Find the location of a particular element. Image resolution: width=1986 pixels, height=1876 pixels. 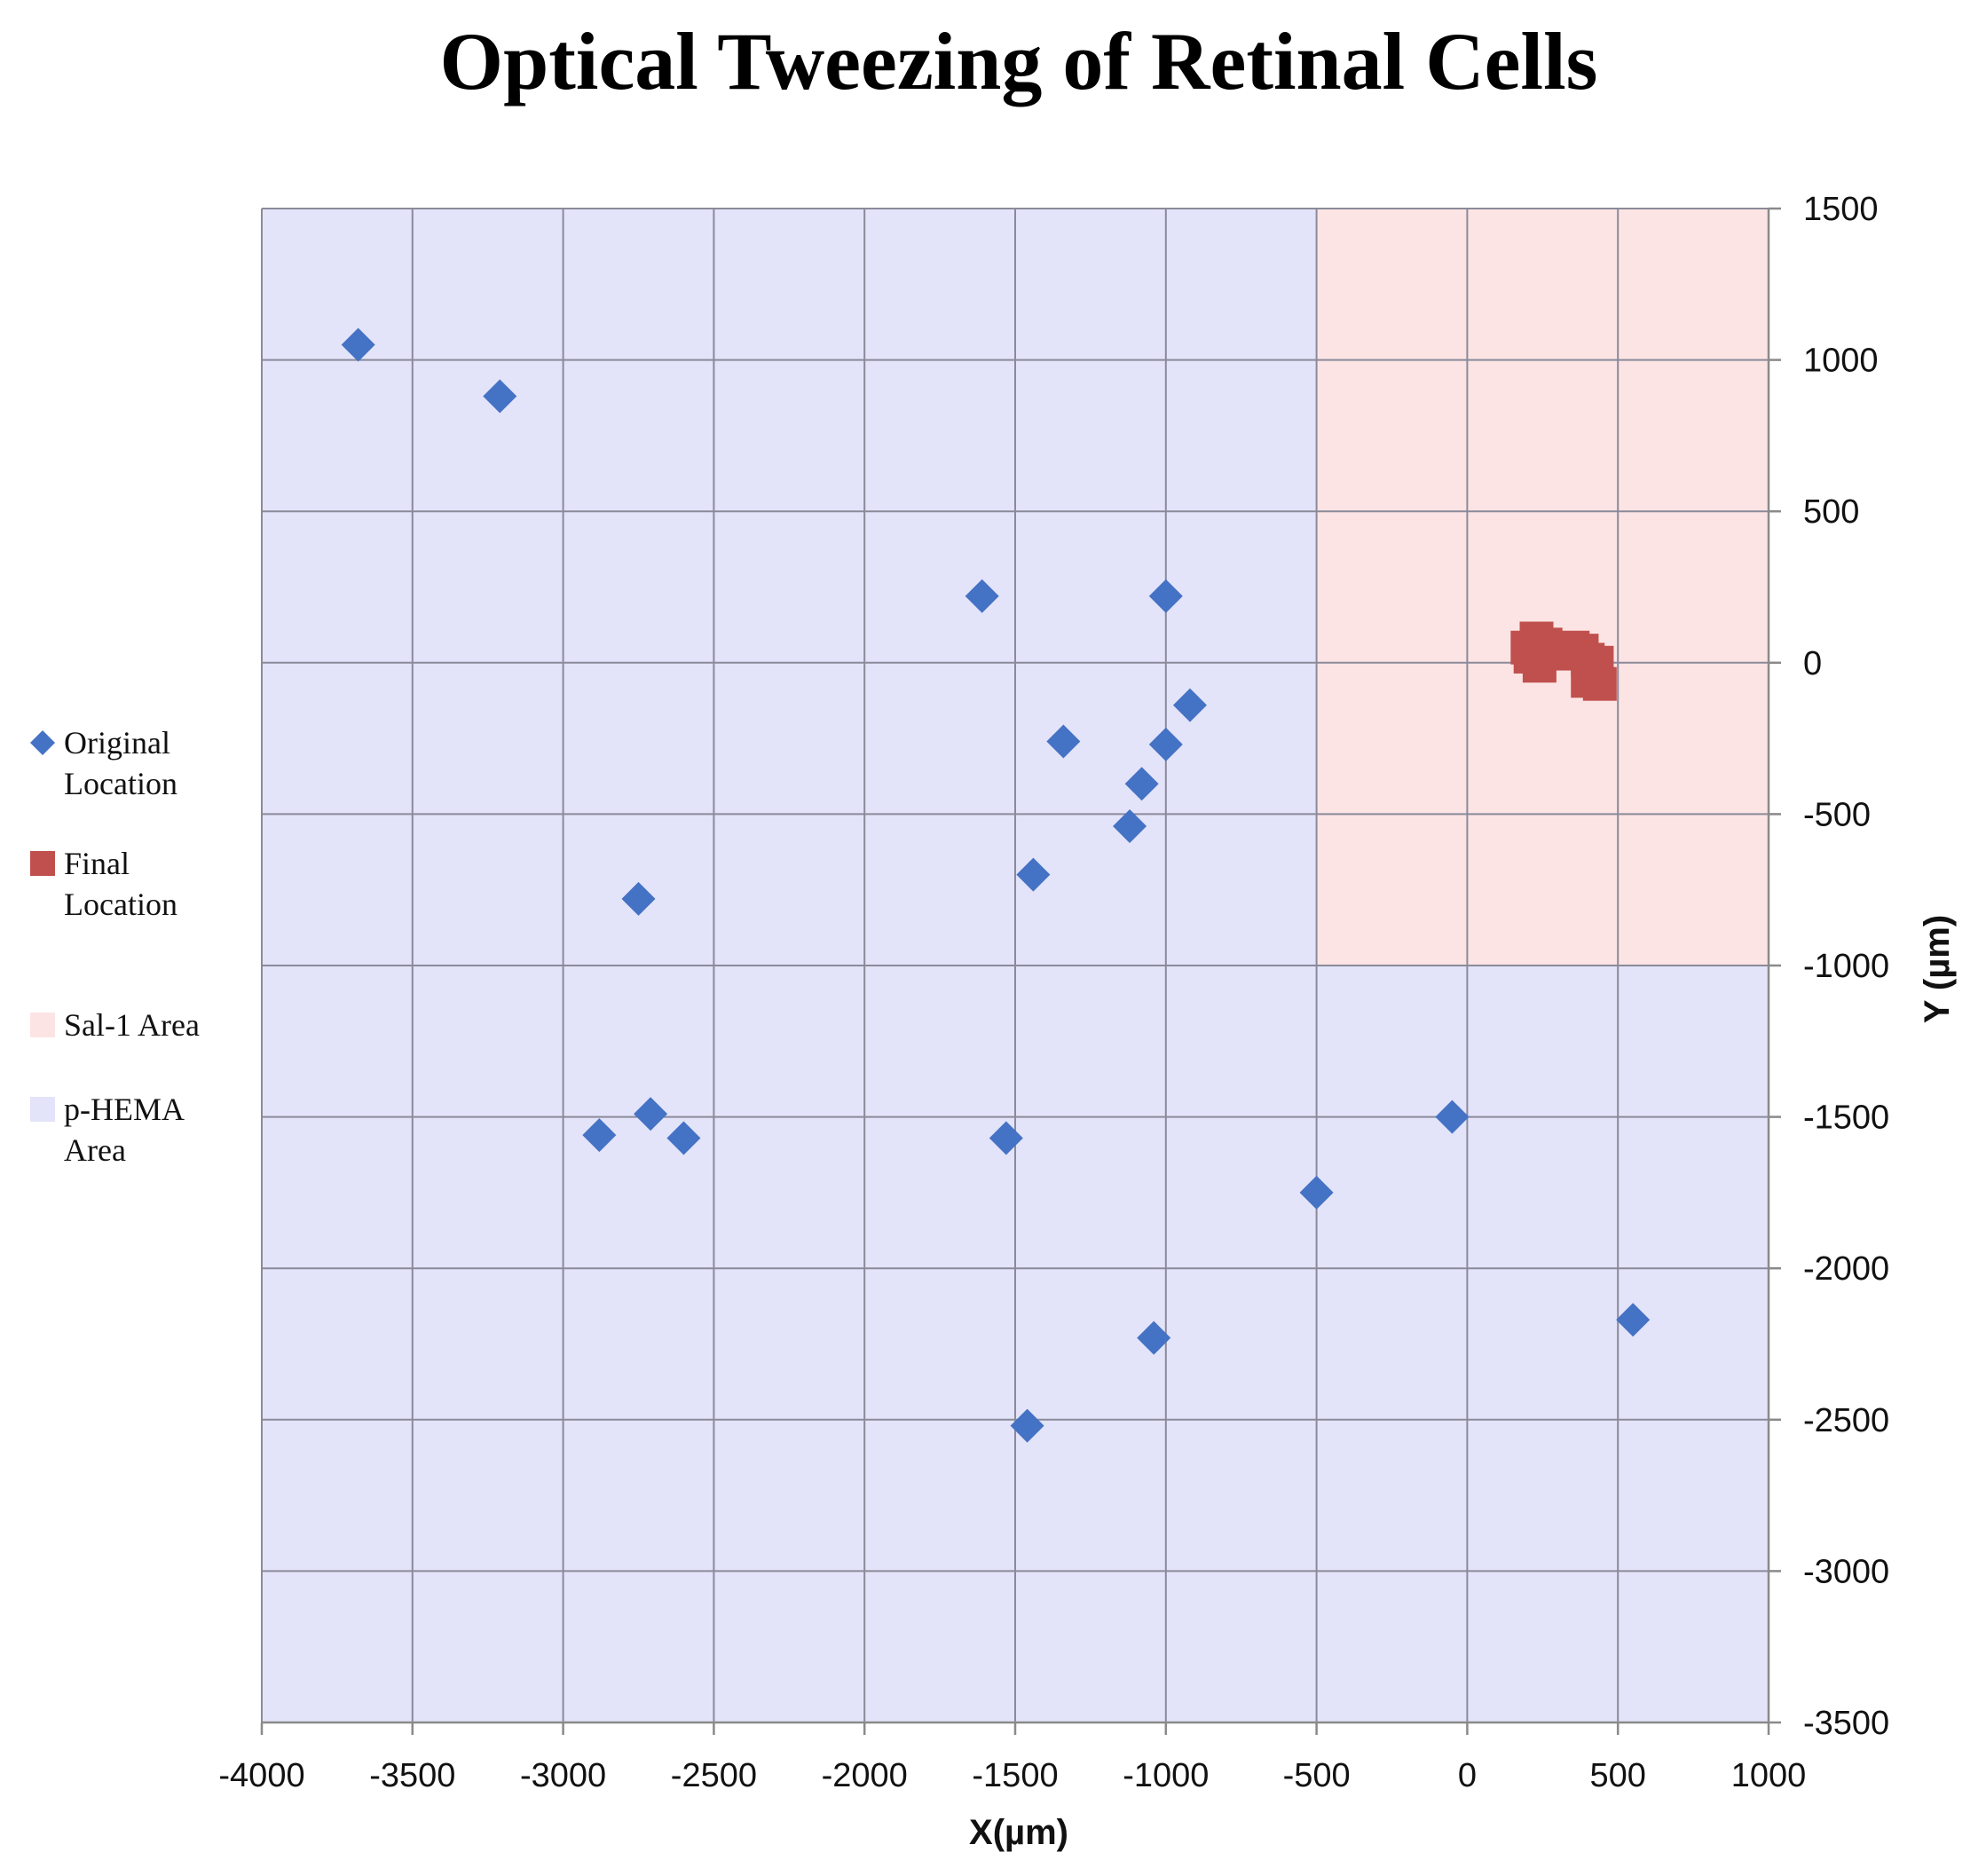

y-tick-label: 1500 is located at coordinates (1841, 209).